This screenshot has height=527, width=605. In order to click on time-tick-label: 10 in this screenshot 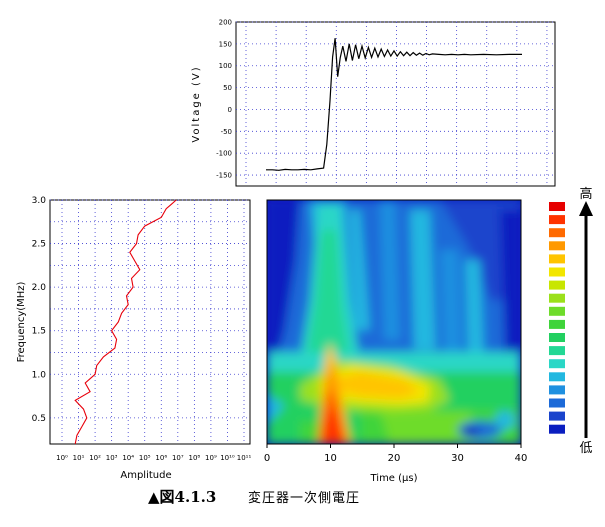, I will do `click(330, 458)`.